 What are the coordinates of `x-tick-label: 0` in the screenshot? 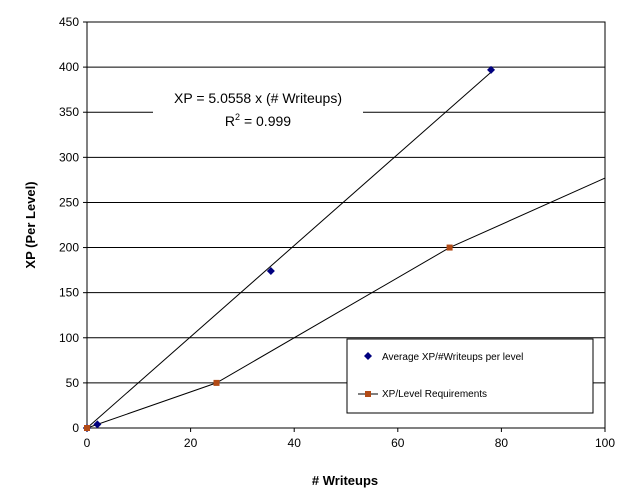 It's located at (87, 443).